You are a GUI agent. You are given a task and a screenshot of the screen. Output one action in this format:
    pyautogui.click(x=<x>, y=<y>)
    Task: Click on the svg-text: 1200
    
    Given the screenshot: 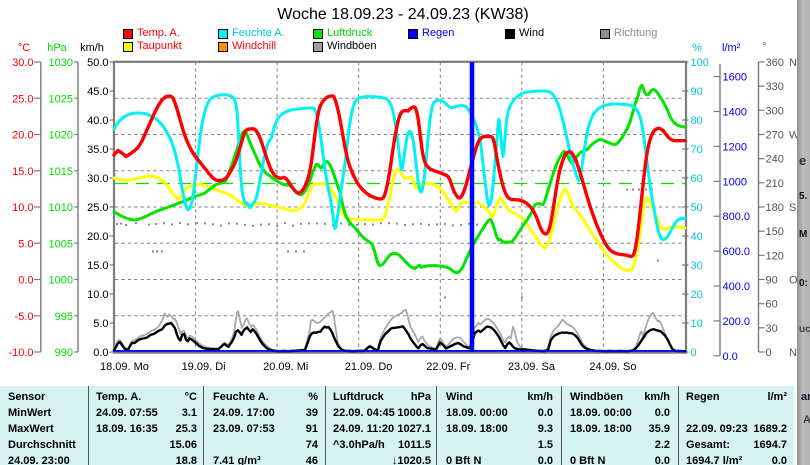 What is the action you would take?
    pyautogui.click(x=735, y=147)
    